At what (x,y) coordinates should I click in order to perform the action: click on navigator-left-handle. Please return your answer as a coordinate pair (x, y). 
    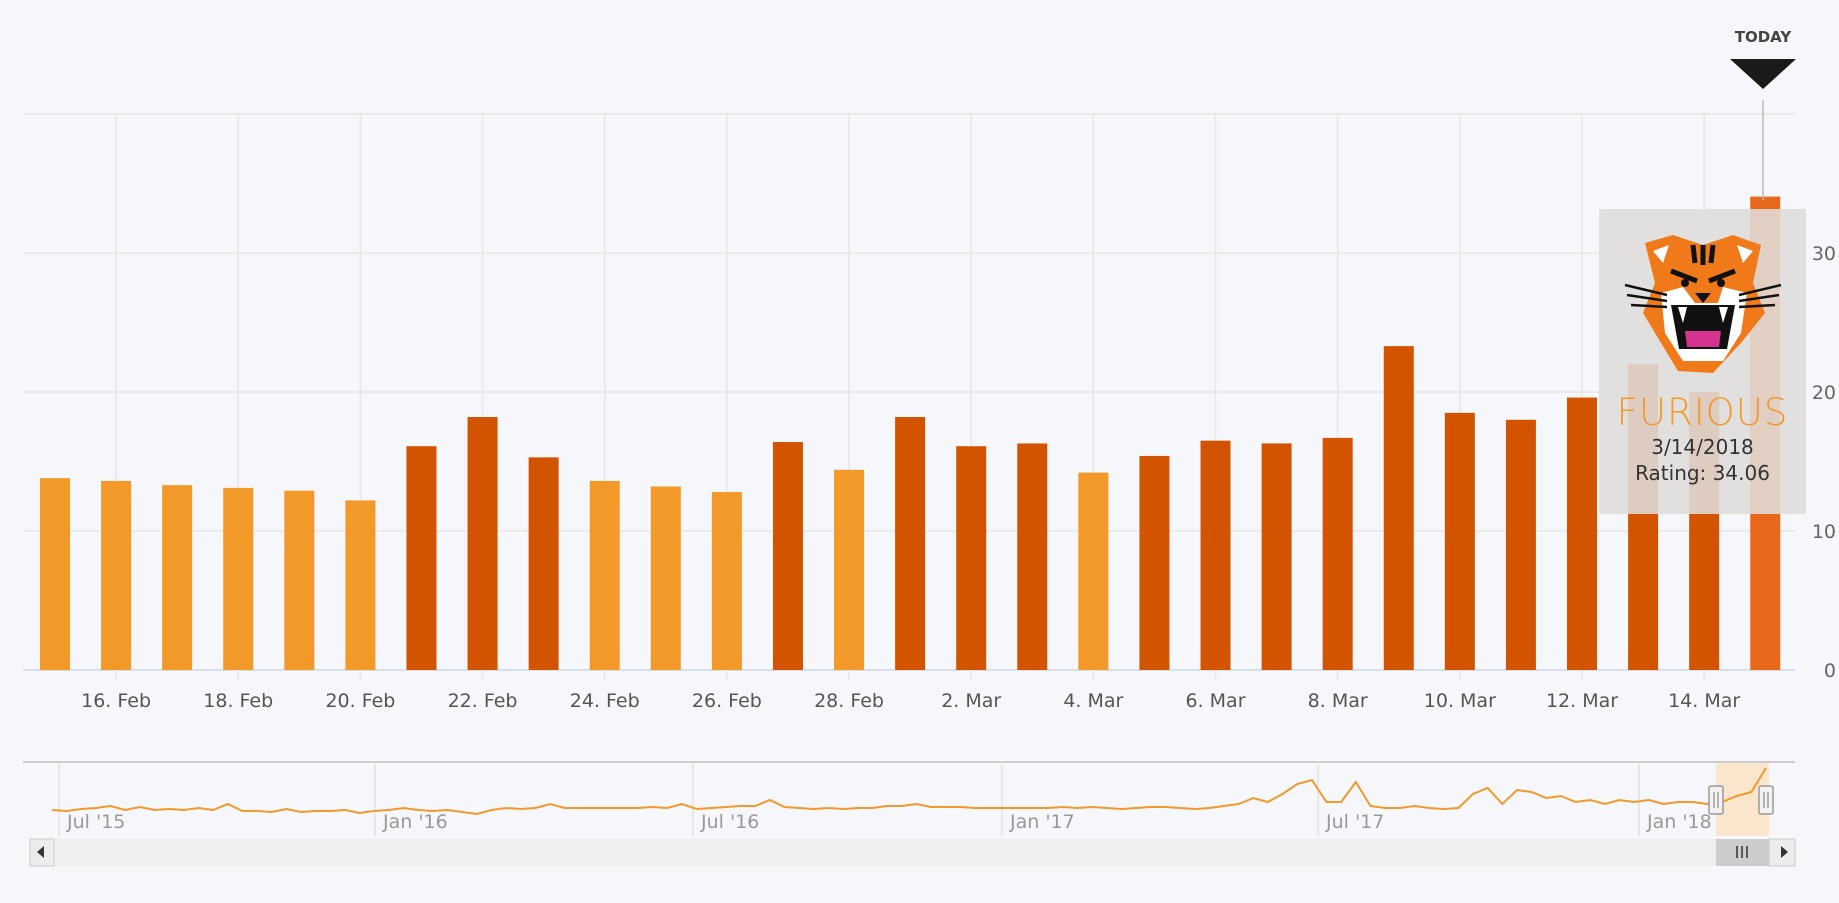
    Looking at the image, I should click on (1716, 800).